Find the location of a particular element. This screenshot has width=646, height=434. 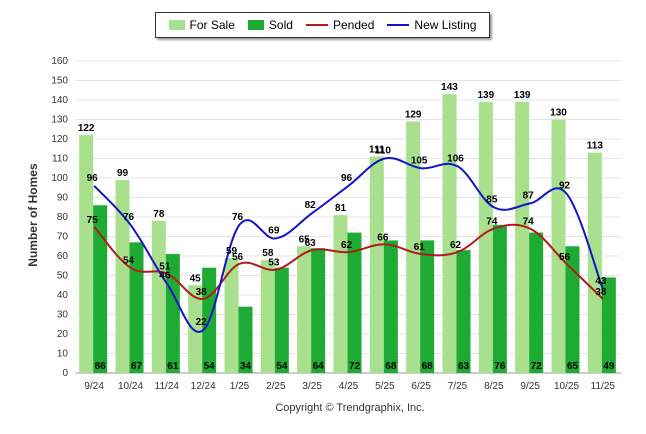

pended-line is located at coordinates (348, 261).